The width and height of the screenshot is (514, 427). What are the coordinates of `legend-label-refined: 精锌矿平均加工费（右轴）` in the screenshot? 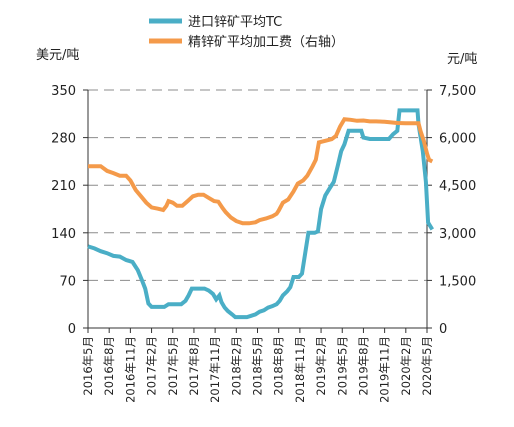 It's located at (266, 42).